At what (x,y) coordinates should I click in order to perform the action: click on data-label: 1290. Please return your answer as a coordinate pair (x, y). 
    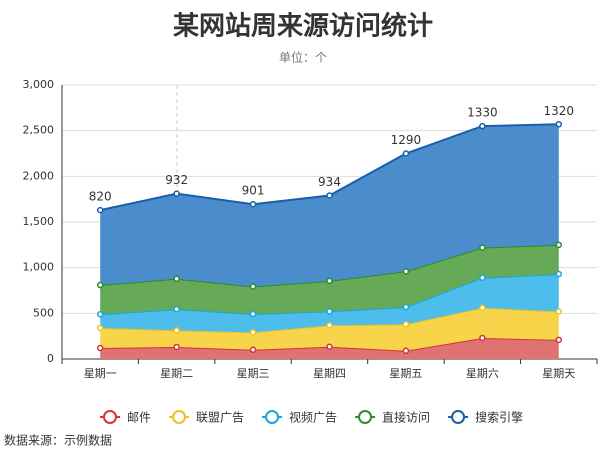
    Looking at the image, I should click on (406, 140).